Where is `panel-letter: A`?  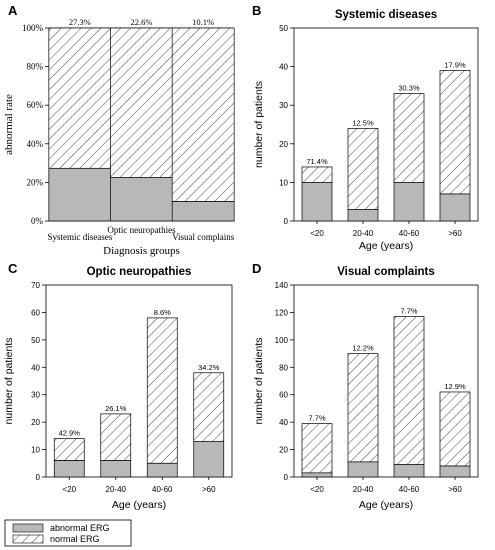
panel-letter: A is located at coordinates (13, 10).